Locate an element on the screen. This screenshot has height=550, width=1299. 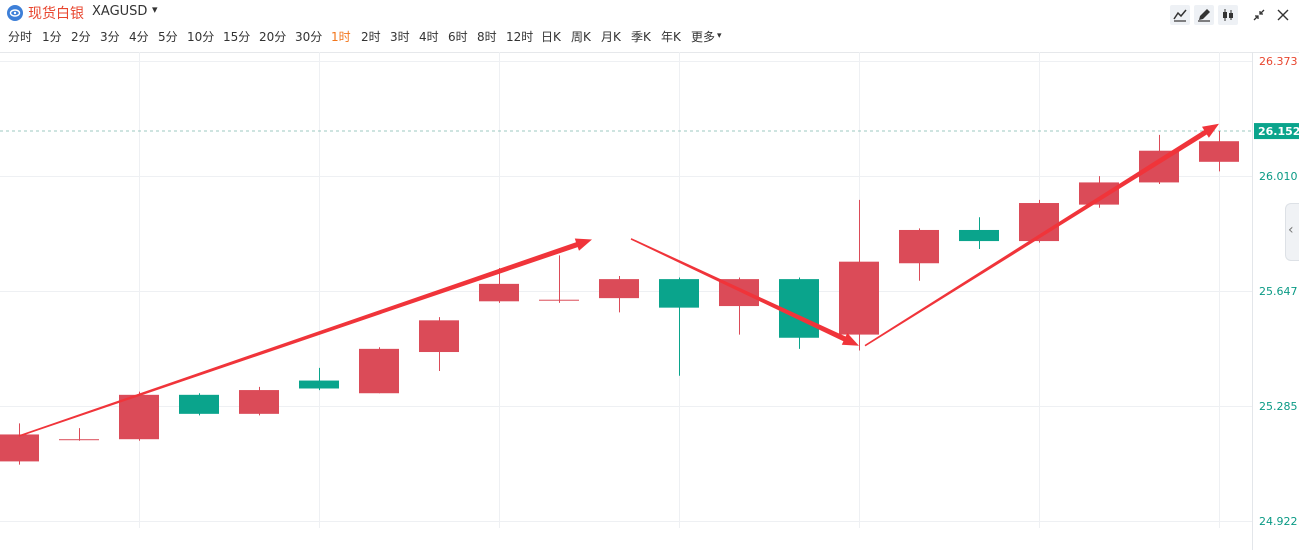
line-chart-icon is located at coordinates (1180, 15).